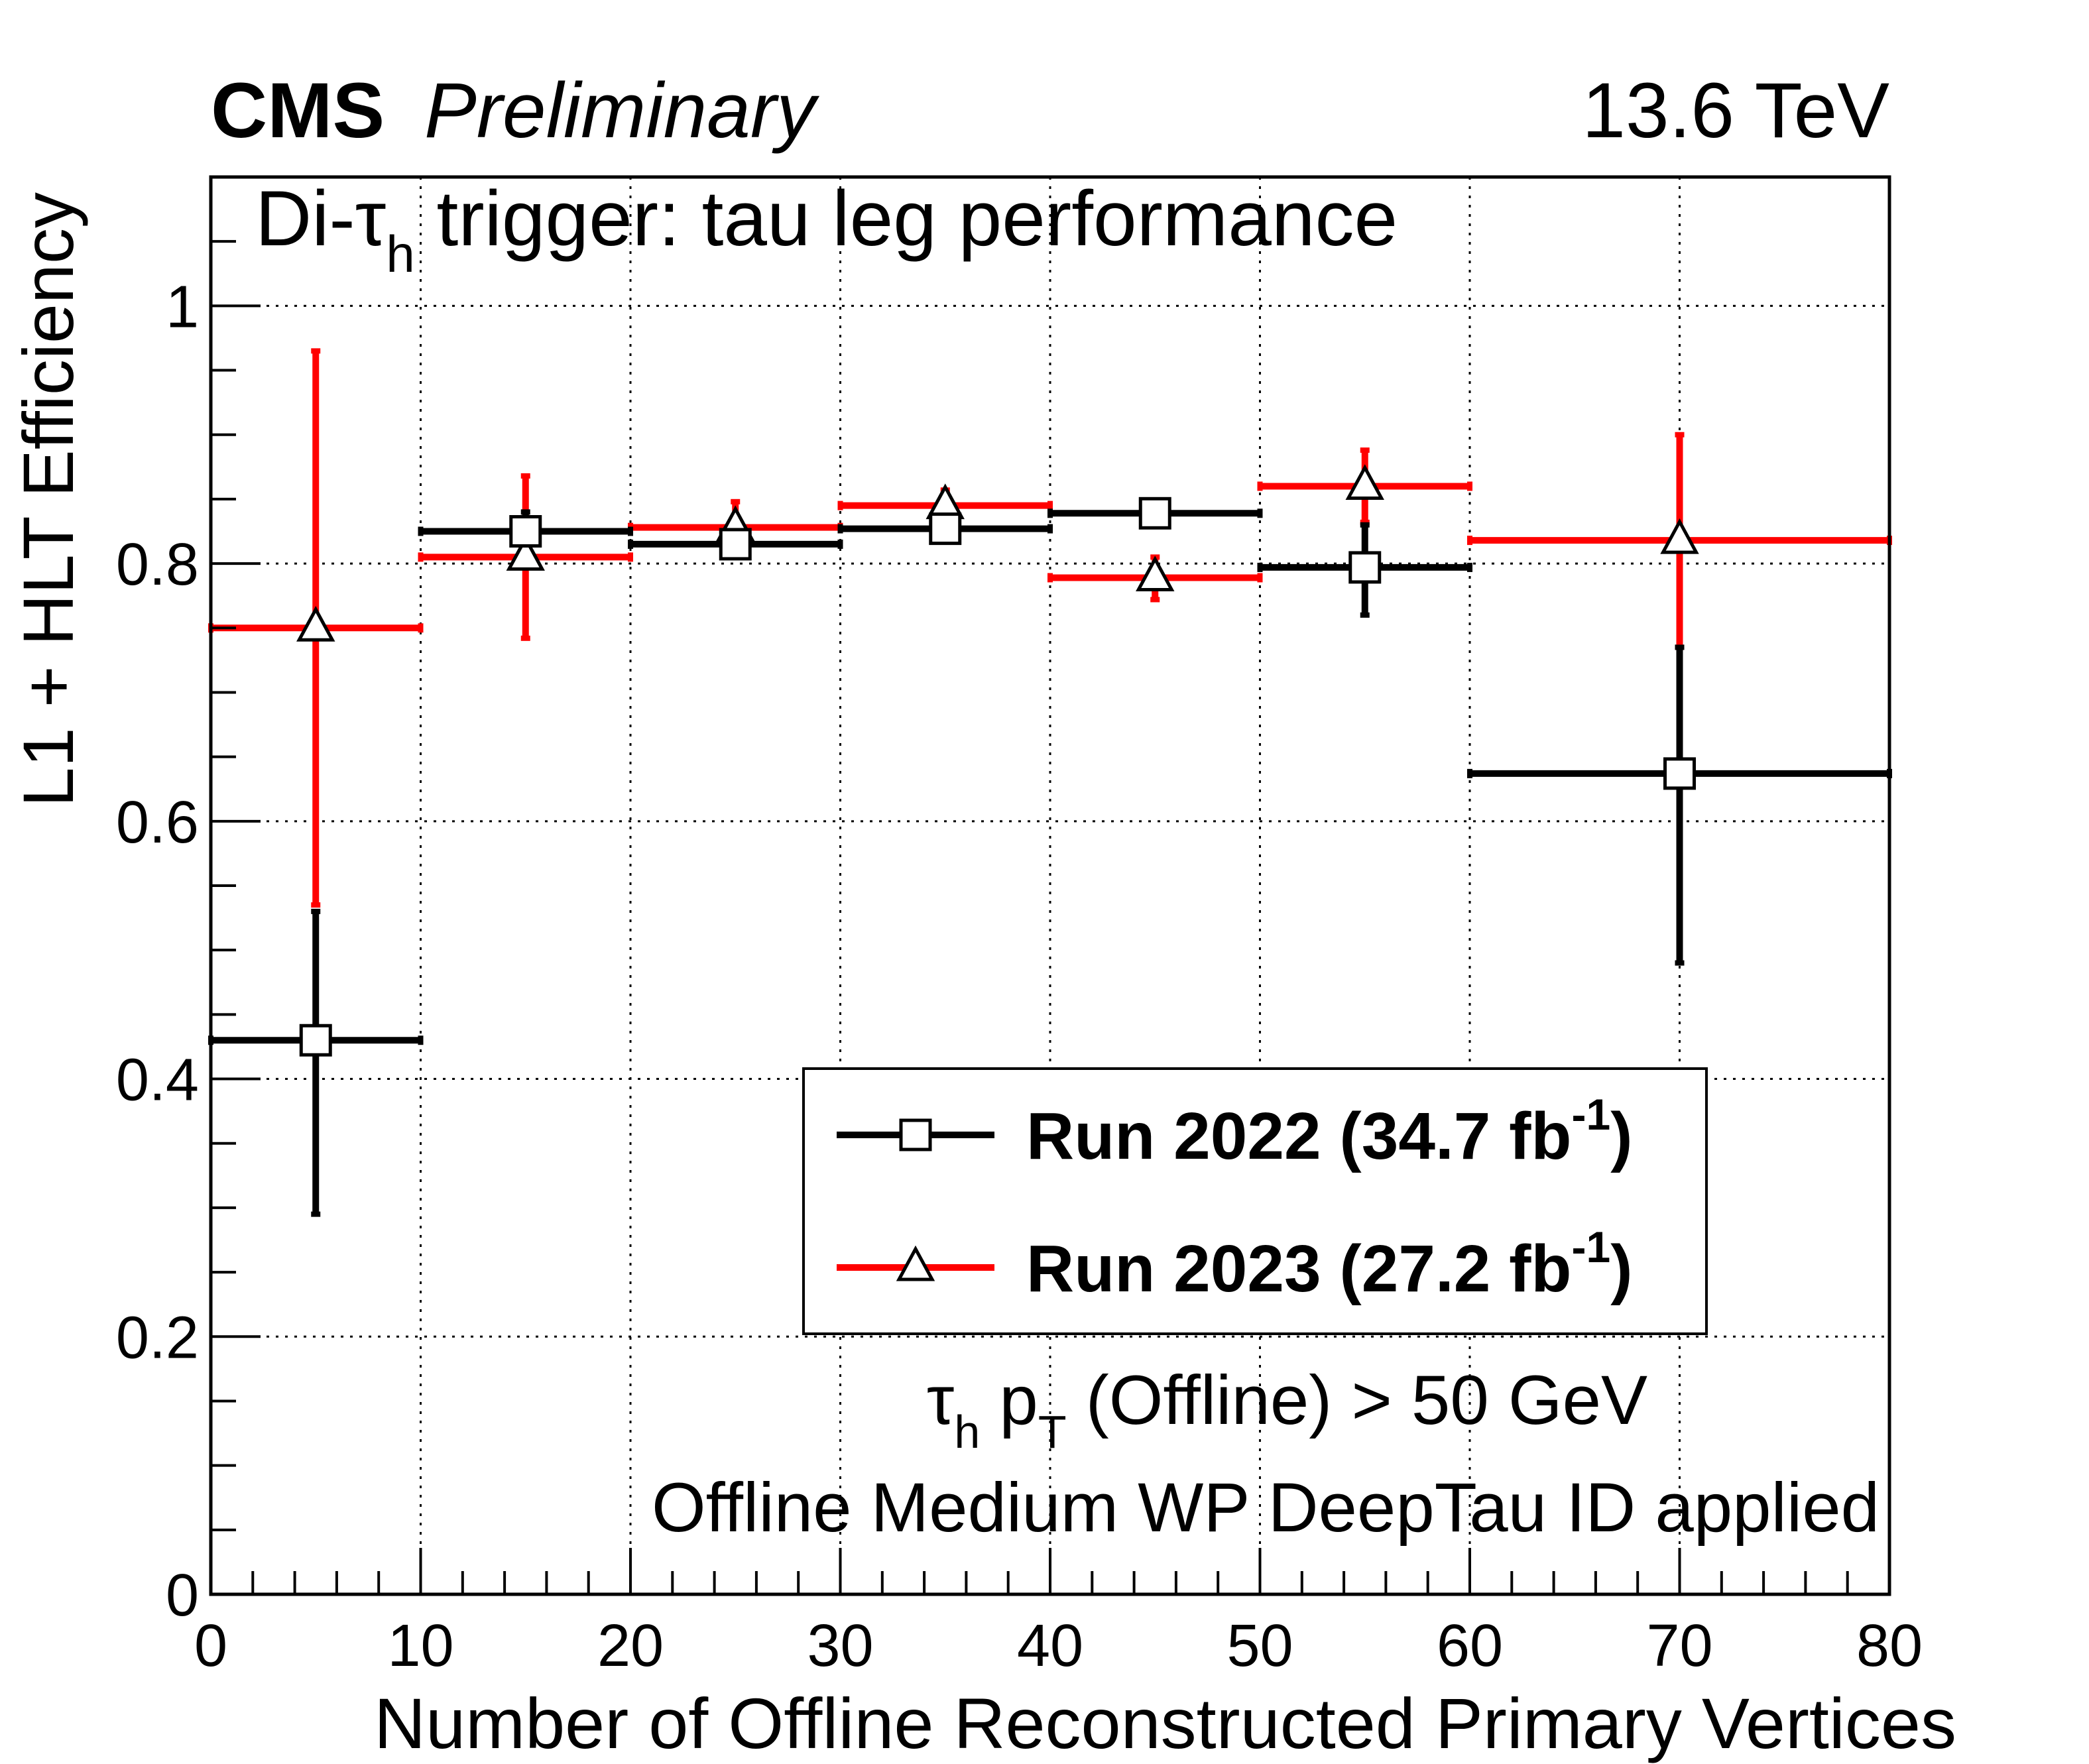 The height and width of the screenshot is (1764, 2089). I want to click on legend-label: Run 2023 (27.2 fb-1), so click(1329, 1264).